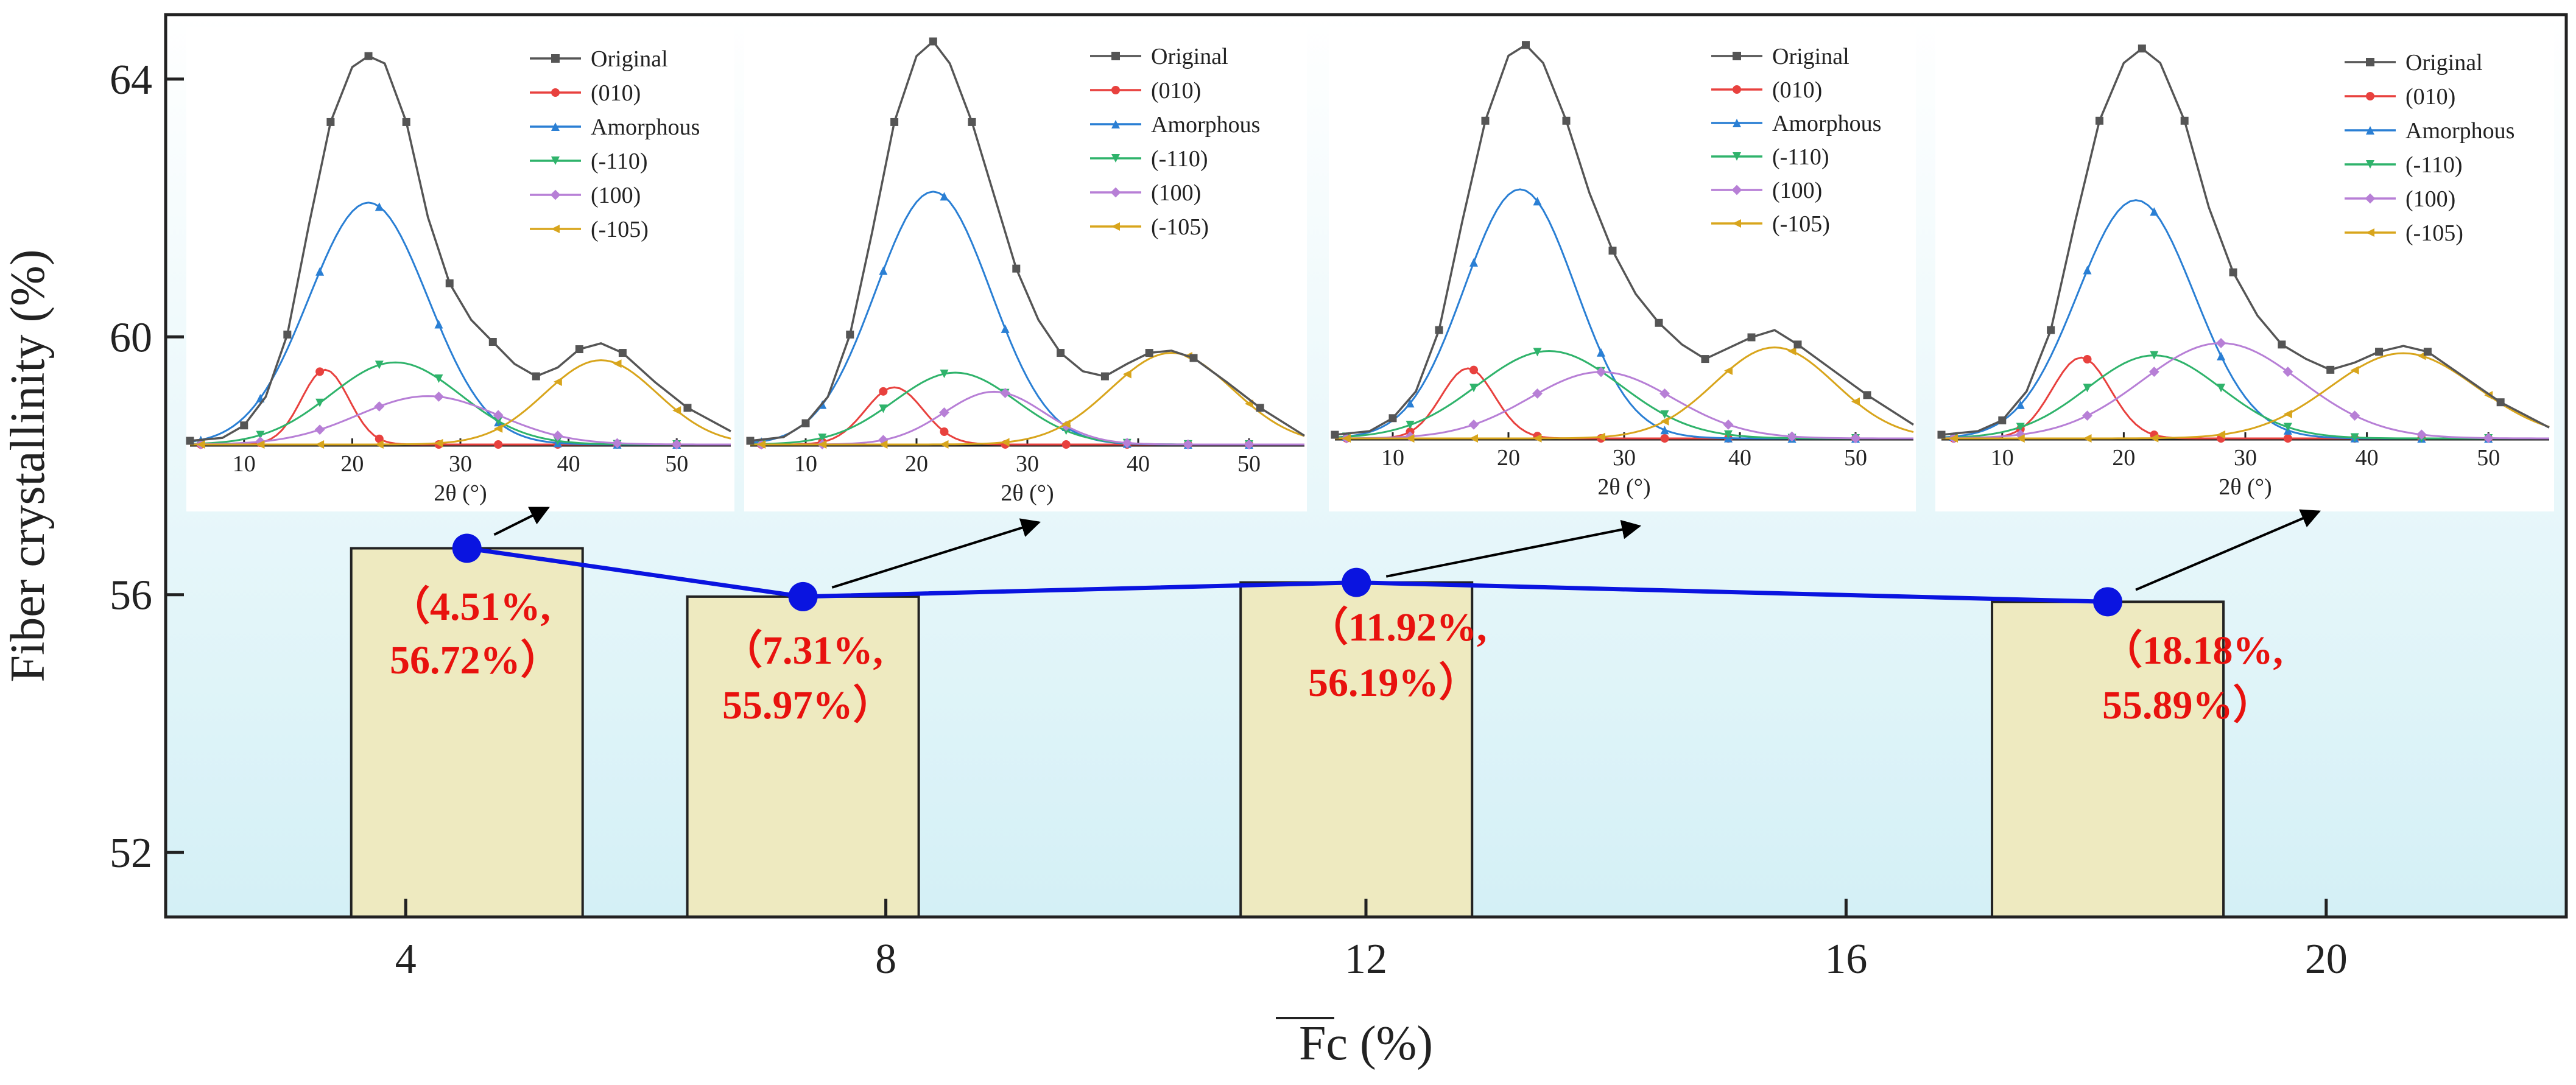  I want to click on inset-x-tick-label: 10, so click(244, 464).